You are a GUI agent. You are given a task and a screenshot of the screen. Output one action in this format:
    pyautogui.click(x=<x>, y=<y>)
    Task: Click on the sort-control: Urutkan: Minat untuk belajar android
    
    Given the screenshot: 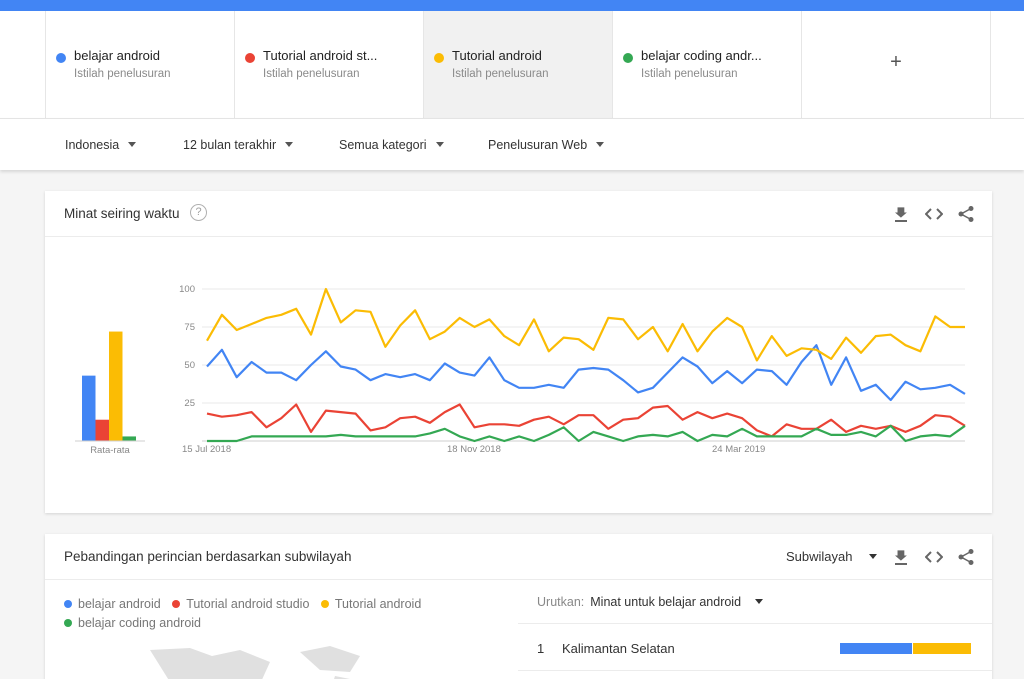 What is the action you would take?
    pyautogui.click(x=650, y=602)
    